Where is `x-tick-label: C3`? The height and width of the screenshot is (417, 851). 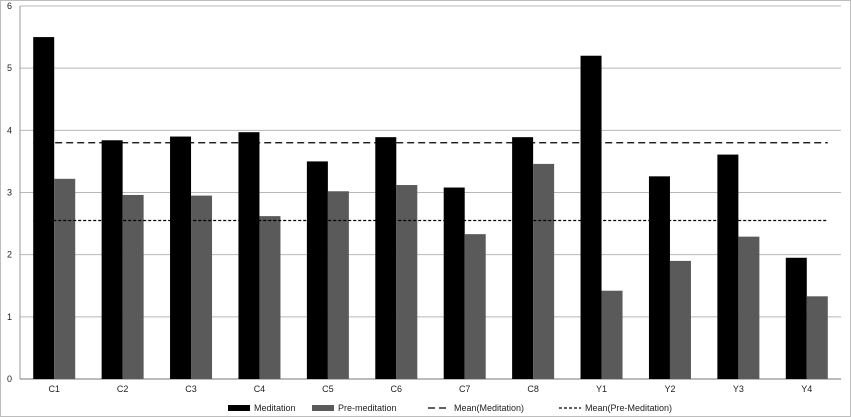
x-tick-label: C3 is located at coordinates (191, 389).